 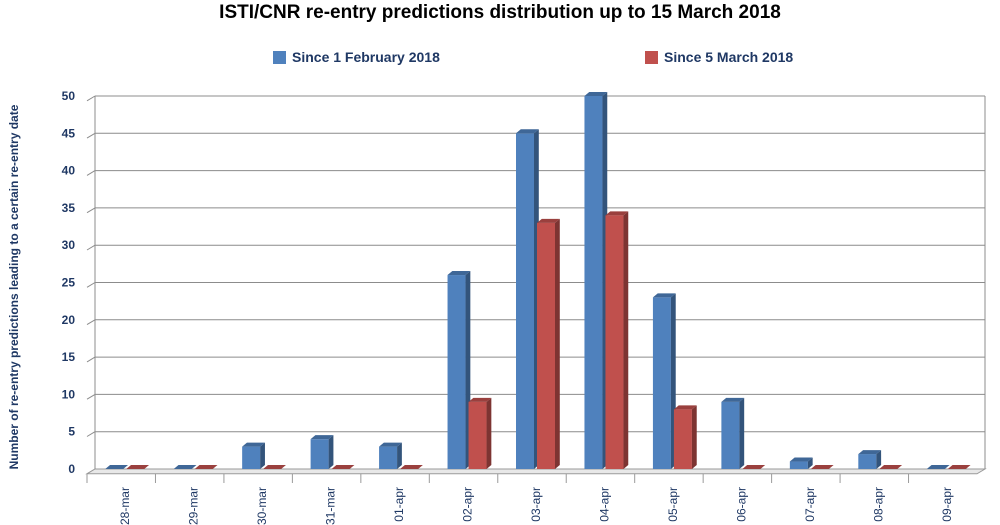 What do you see at coordinates (262, 506) in the screenshot?
I see `x-tick-label: 30-mar` at bounding box center [262, 506].